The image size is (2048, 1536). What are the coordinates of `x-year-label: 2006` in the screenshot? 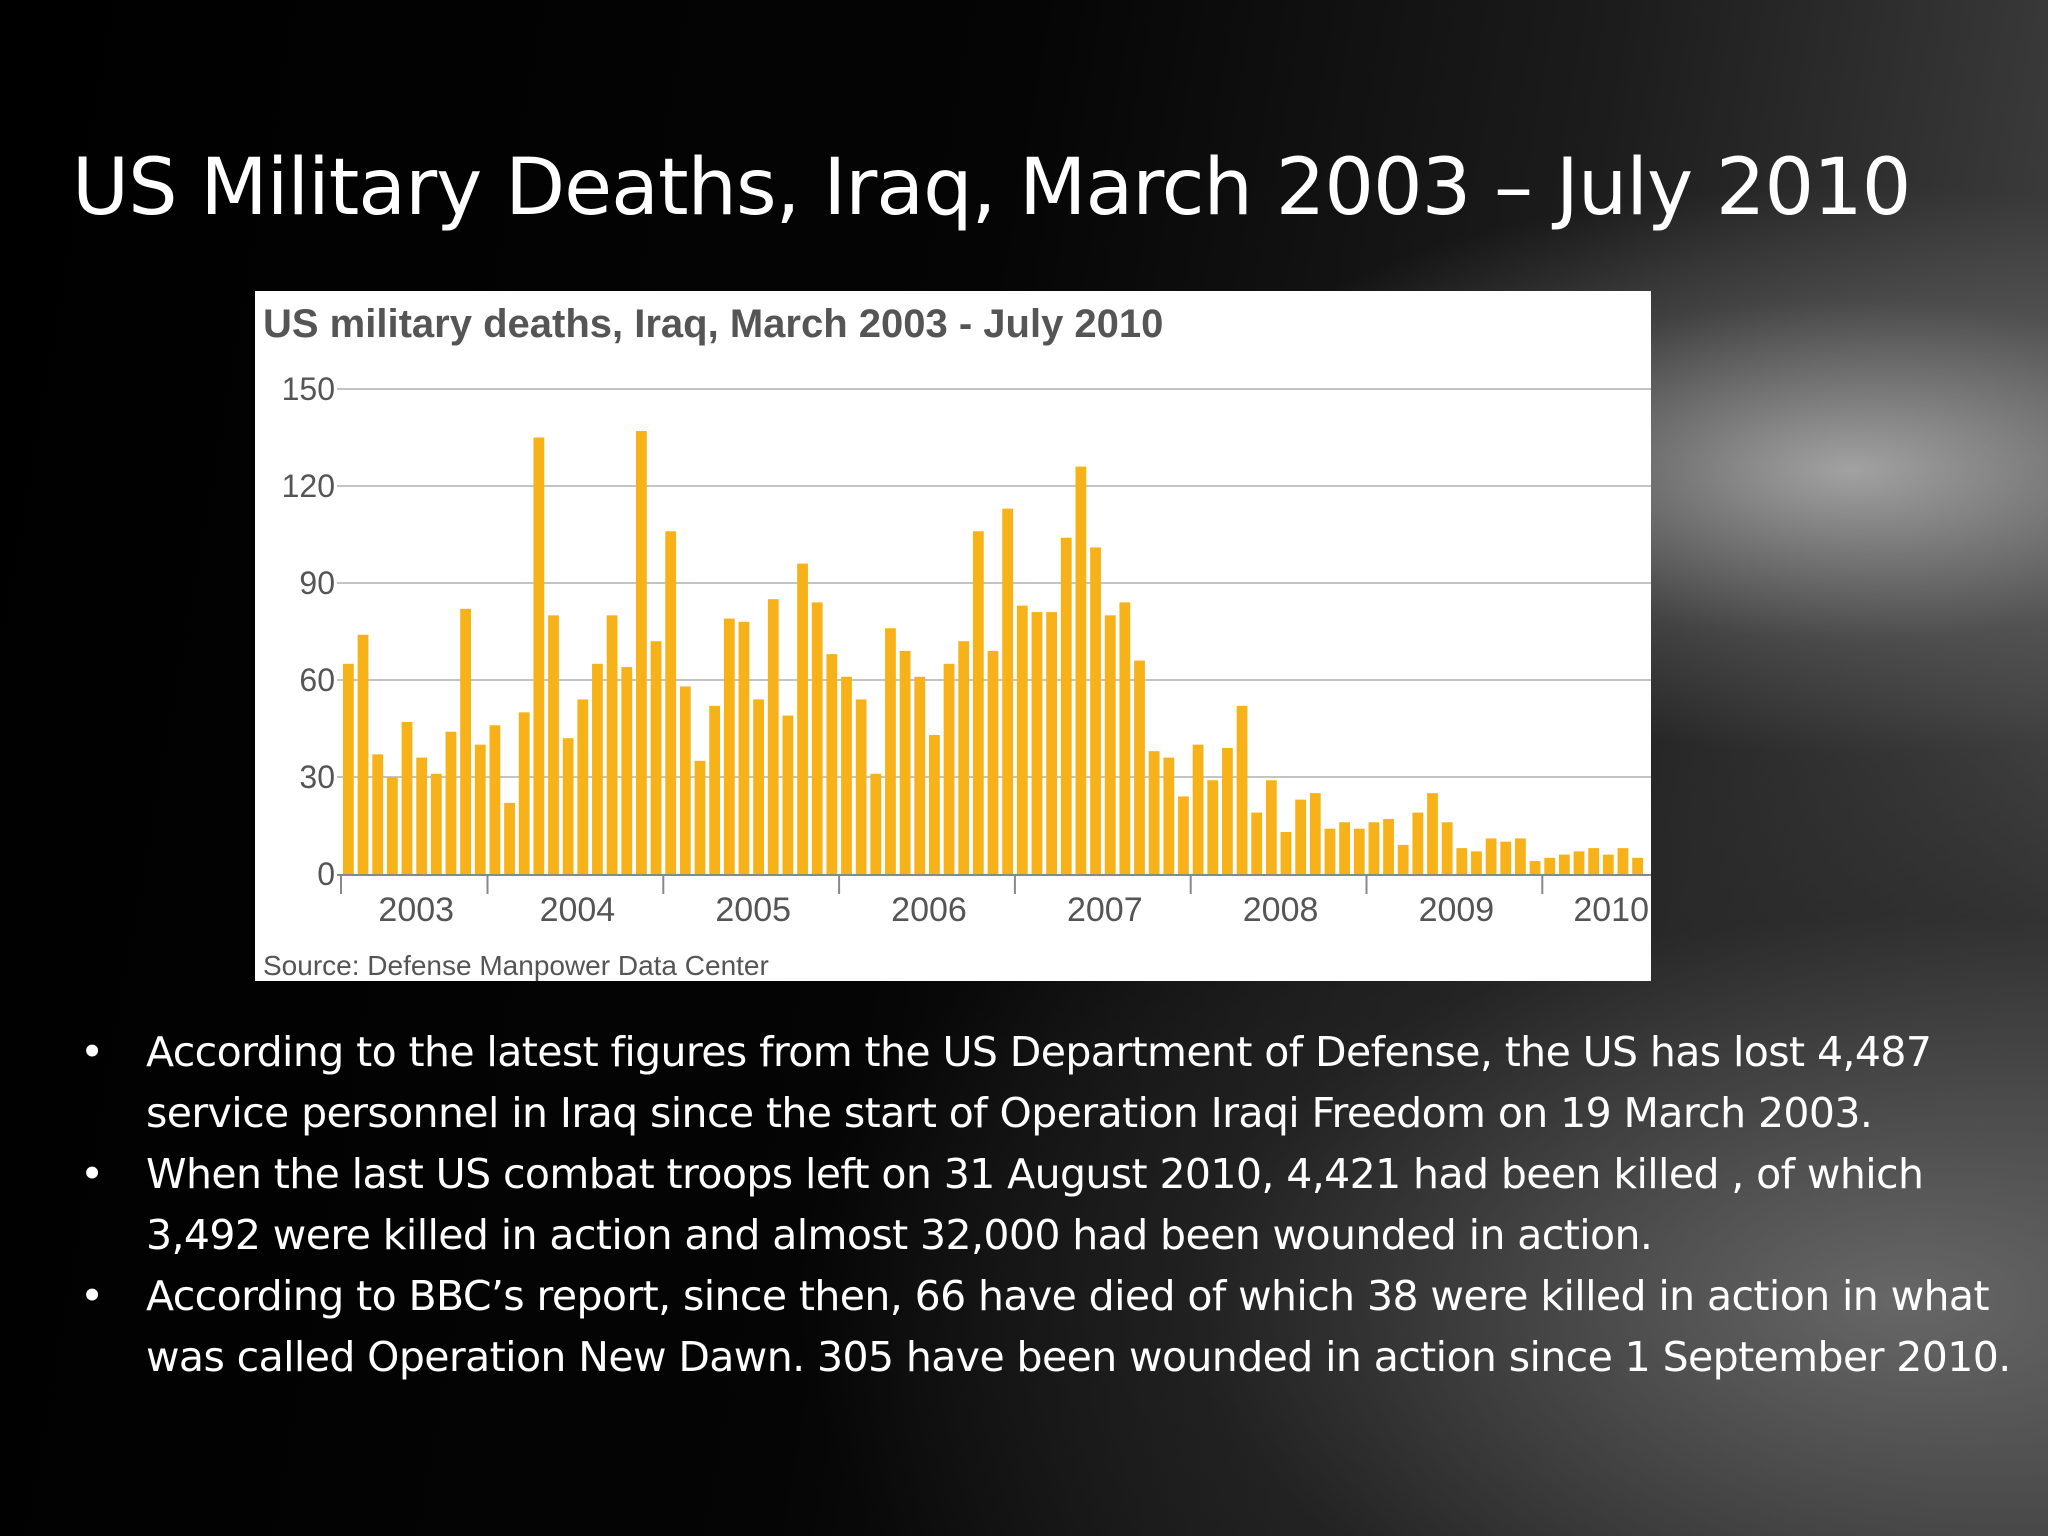 It's located at (929, 910).